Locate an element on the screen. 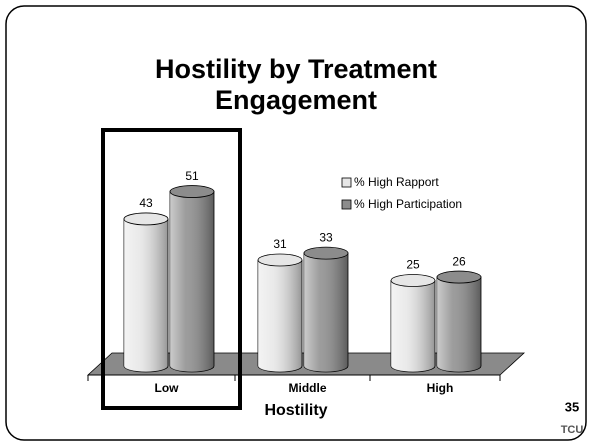  chart-title: Hostility by Treatment Engagement is located at coordinates (296, 84).